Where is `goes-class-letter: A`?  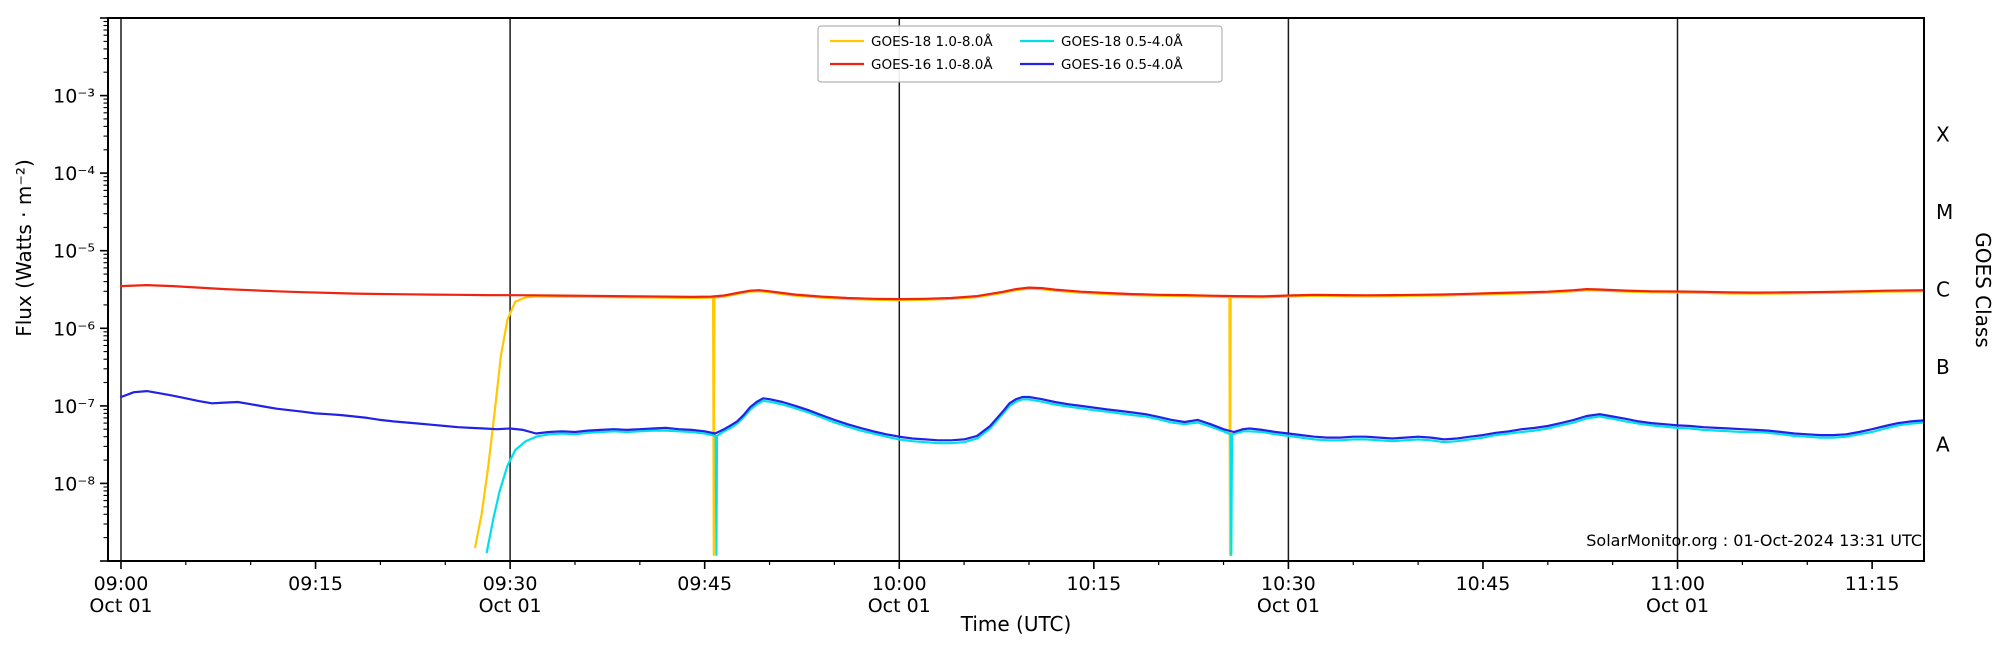
goes-class-letter: A is located at coordinates (1943, 445).